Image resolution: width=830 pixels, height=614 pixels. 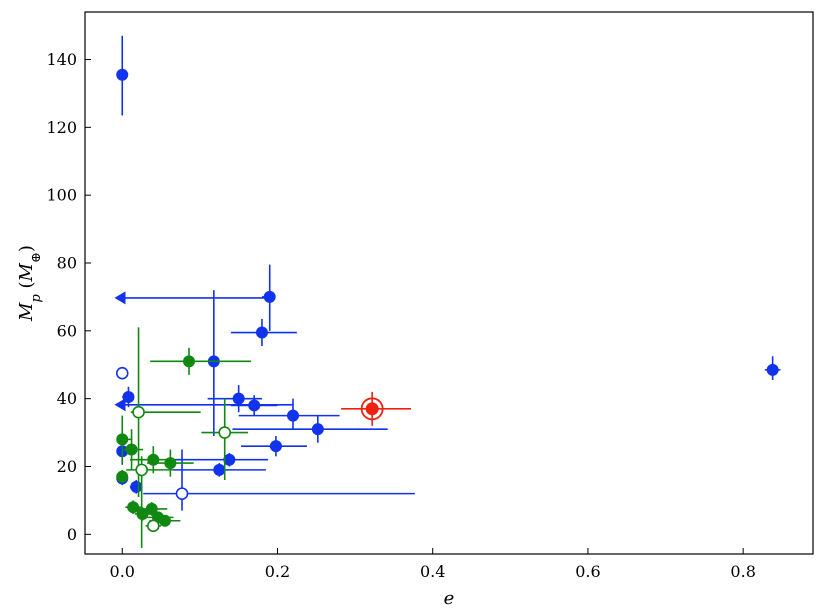 What do you see at coordinates (30, 283) in the screenshot?
I see `y-axis-label: Mp (M⊕)` at bounding box center [30, 283].